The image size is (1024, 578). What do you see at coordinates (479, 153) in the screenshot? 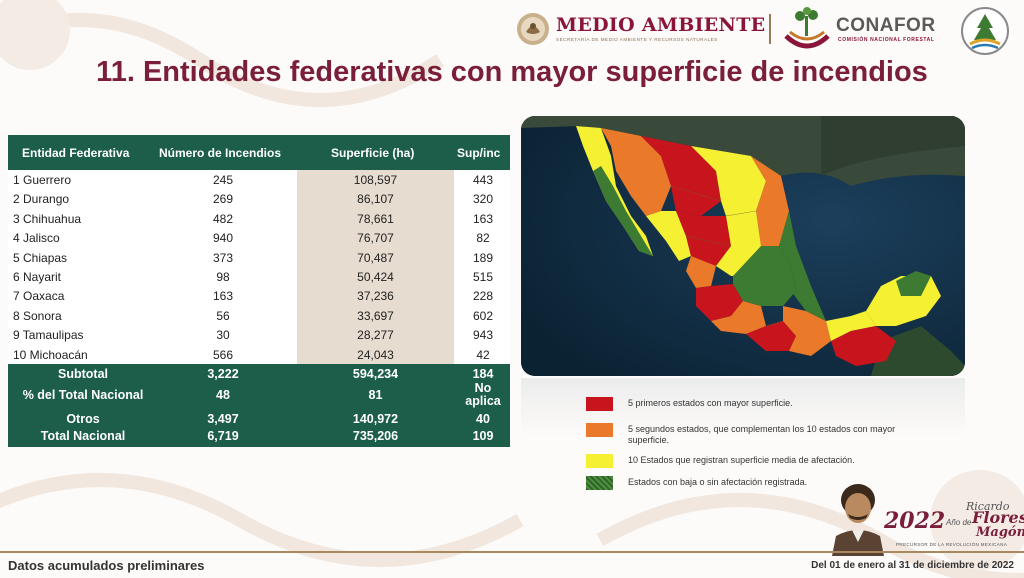
I see `header-supinc: Sup/inc` at bounding box center [479, 153].